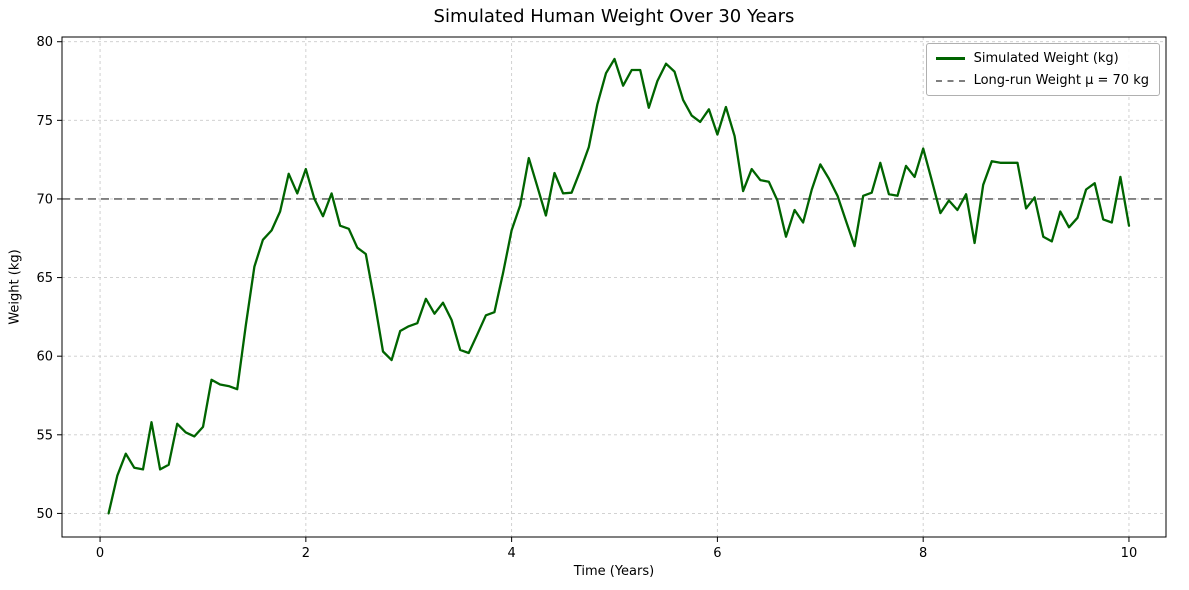 This screenshot has height=590, width=1189. What do you see at coordinates (44, 199) in the screenshot?
I see `y-tick-label: 70` at bounding box center [44, 199].